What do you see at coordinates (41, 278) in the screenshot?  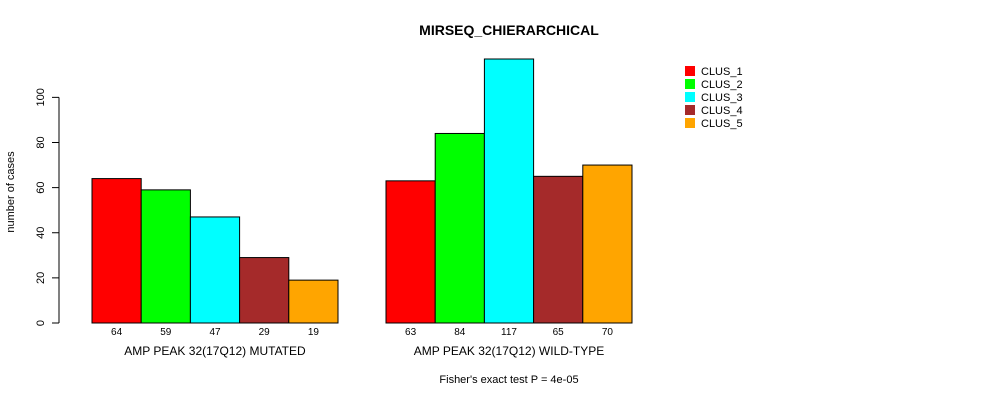 I see `y-tick-label-20: 20` at bounding box center [41, 278].